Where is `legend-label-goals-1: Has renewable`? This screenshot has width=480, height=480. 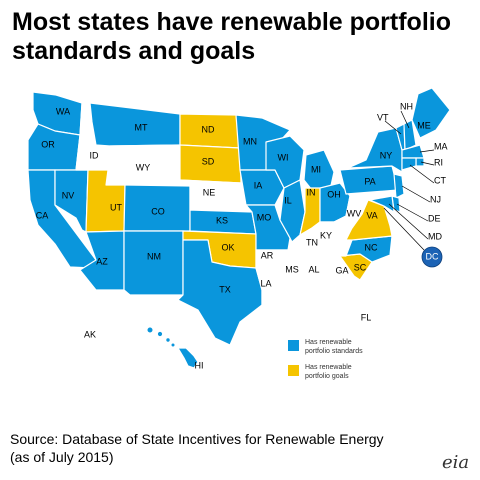 legend-label-goals-1: Has renewable is located at coordinates (328, 367).